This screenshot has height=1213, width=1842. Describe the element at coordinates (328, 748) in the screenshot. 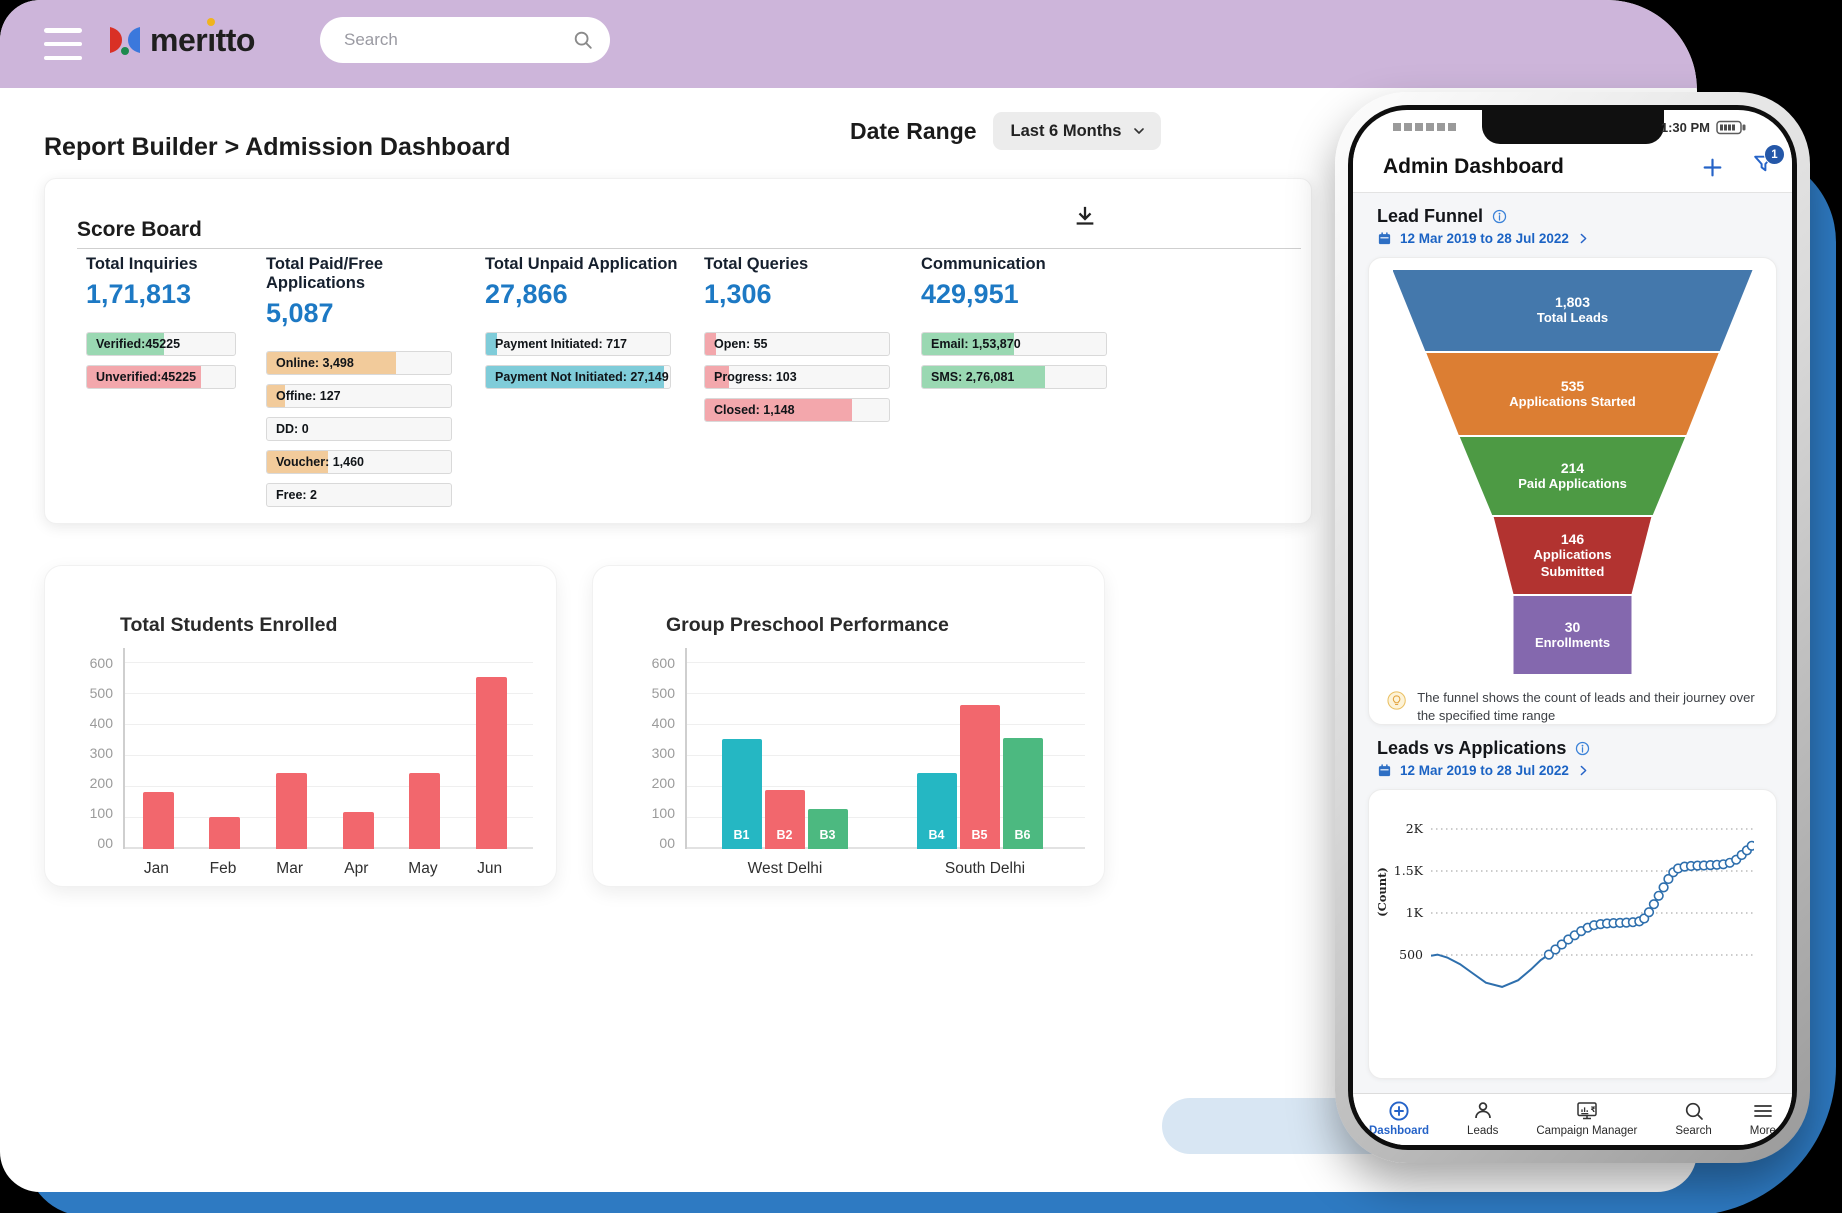

I see `plot-area` at that location.